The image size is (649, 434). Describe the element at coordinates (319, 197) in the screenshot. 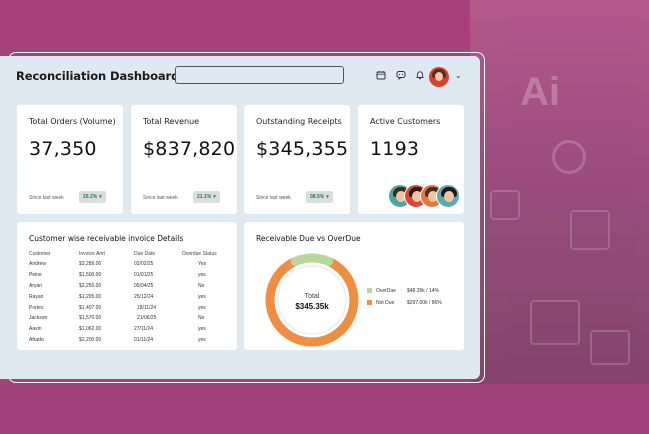

I see `status-badge: 08.5% ▾` at that location.